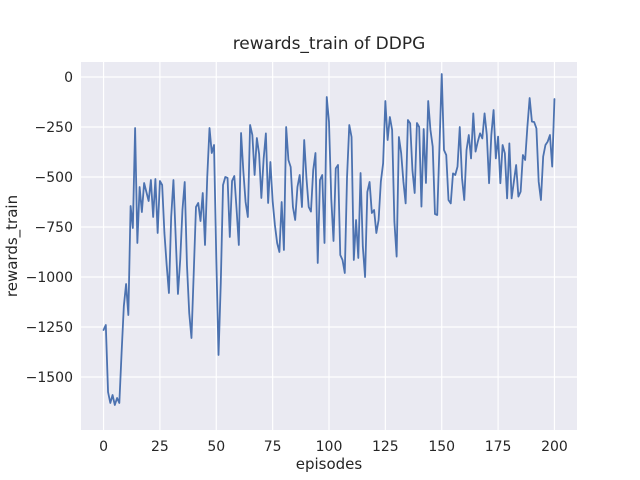  Describe the element at coordinates (12, 246) in the screenshot. I see `y-axis-label: rewards_train` at that location.